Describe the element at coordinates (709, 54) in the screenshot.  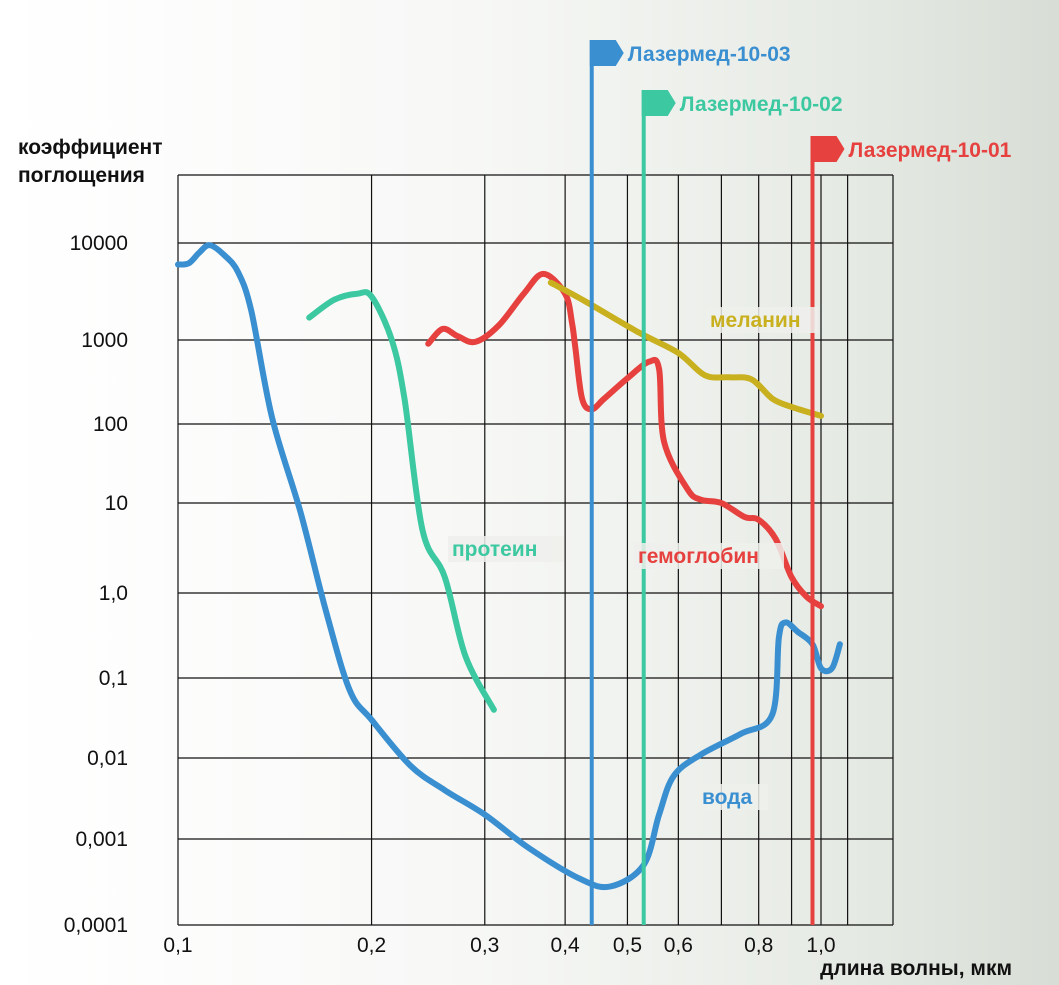
I see `laser-marker-label: Лазермед-10-03` at that location.